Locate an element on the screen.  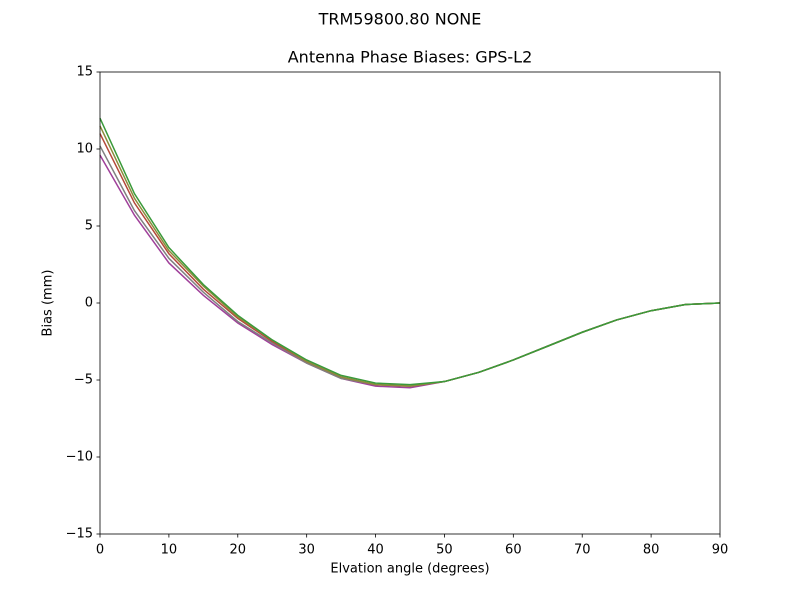
x-tick-label: 50 is located at coordinates (444, 550).